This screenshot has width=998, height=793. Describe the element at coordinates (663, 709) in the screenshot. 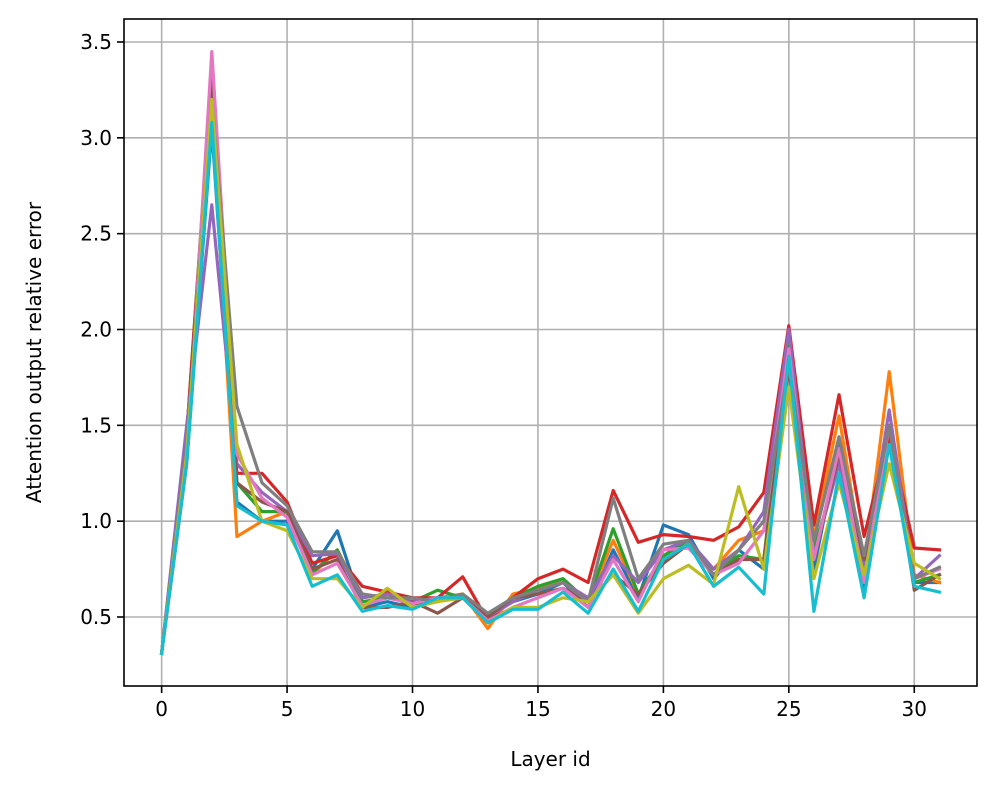

I see `x-tick-label: 20` at that location.